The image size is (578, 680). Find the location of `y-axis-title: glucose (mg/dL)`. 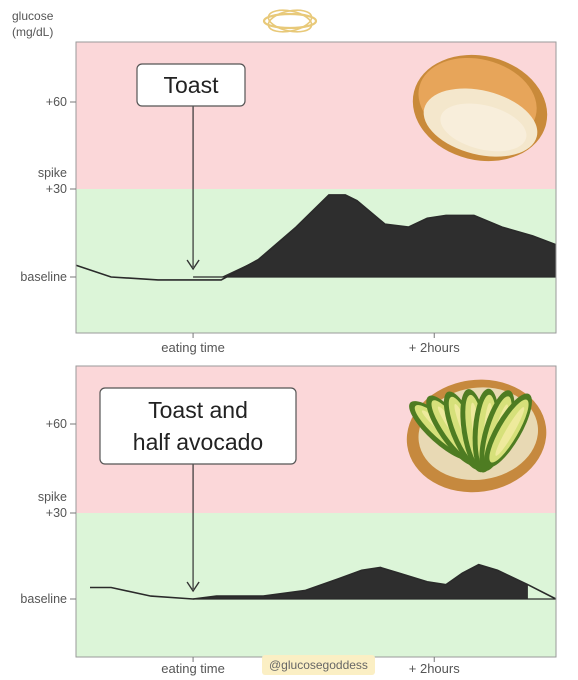

y-axis-title: glucose (mg/dL) is located at coordinates (33, 24).